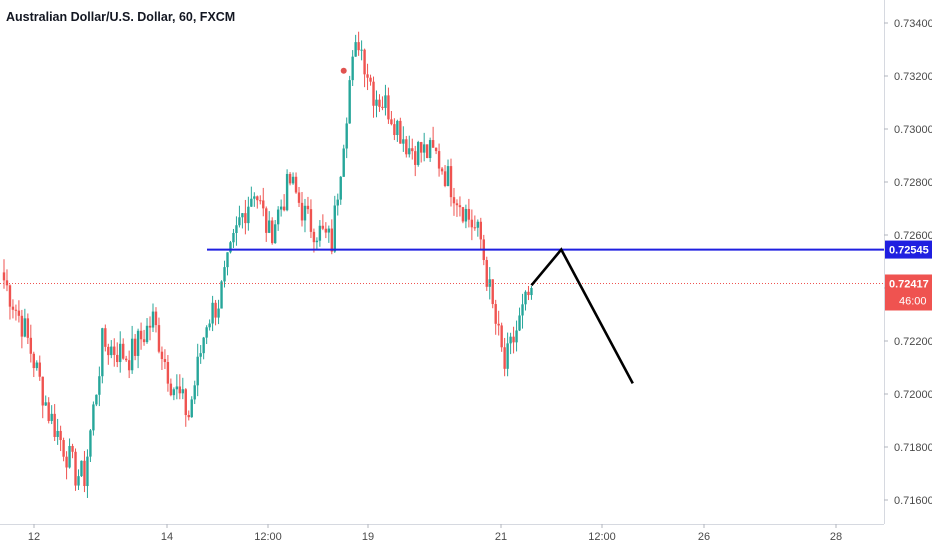 This screenshot has height=555, width=932. Describe the element at coordinates (913, 501) in the screenshot. I see `price-tick-label: 0.71600` at that location.